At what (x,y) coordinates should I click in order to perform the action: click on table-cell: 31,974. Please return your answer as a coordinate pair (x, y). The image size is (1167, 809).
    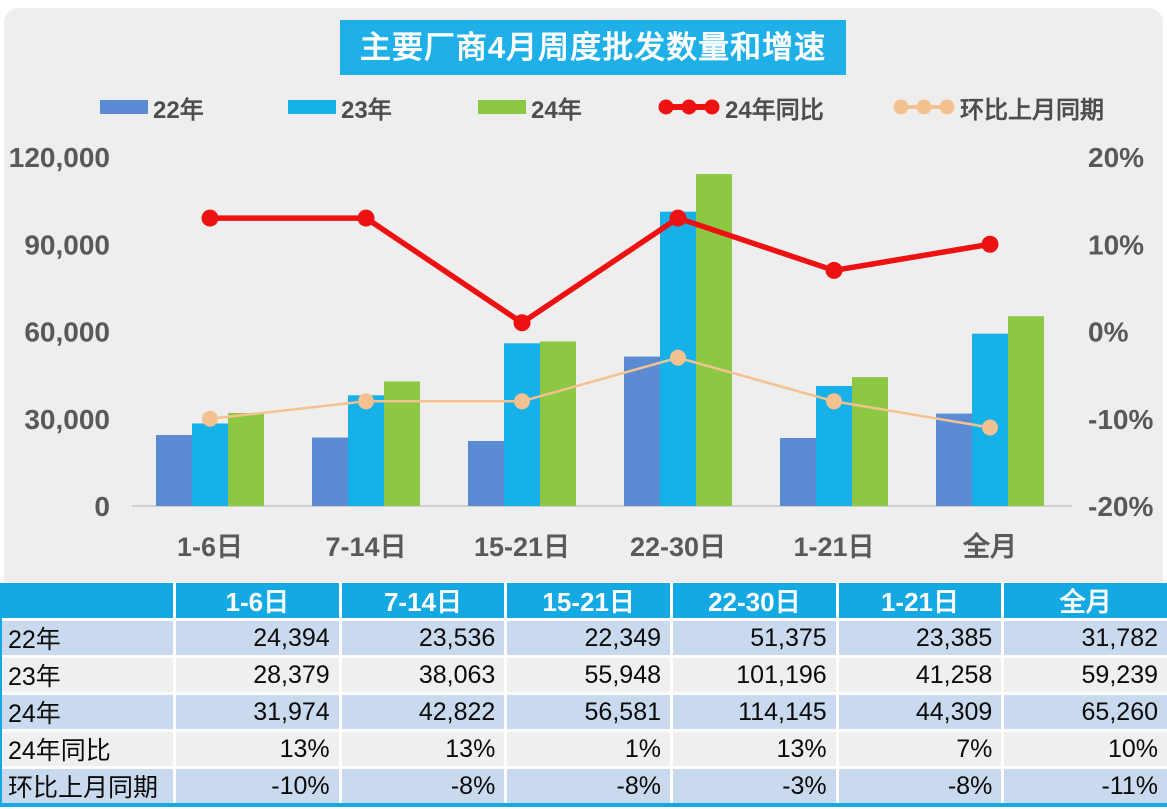
    Looking at the image, I should click on (257, 712).